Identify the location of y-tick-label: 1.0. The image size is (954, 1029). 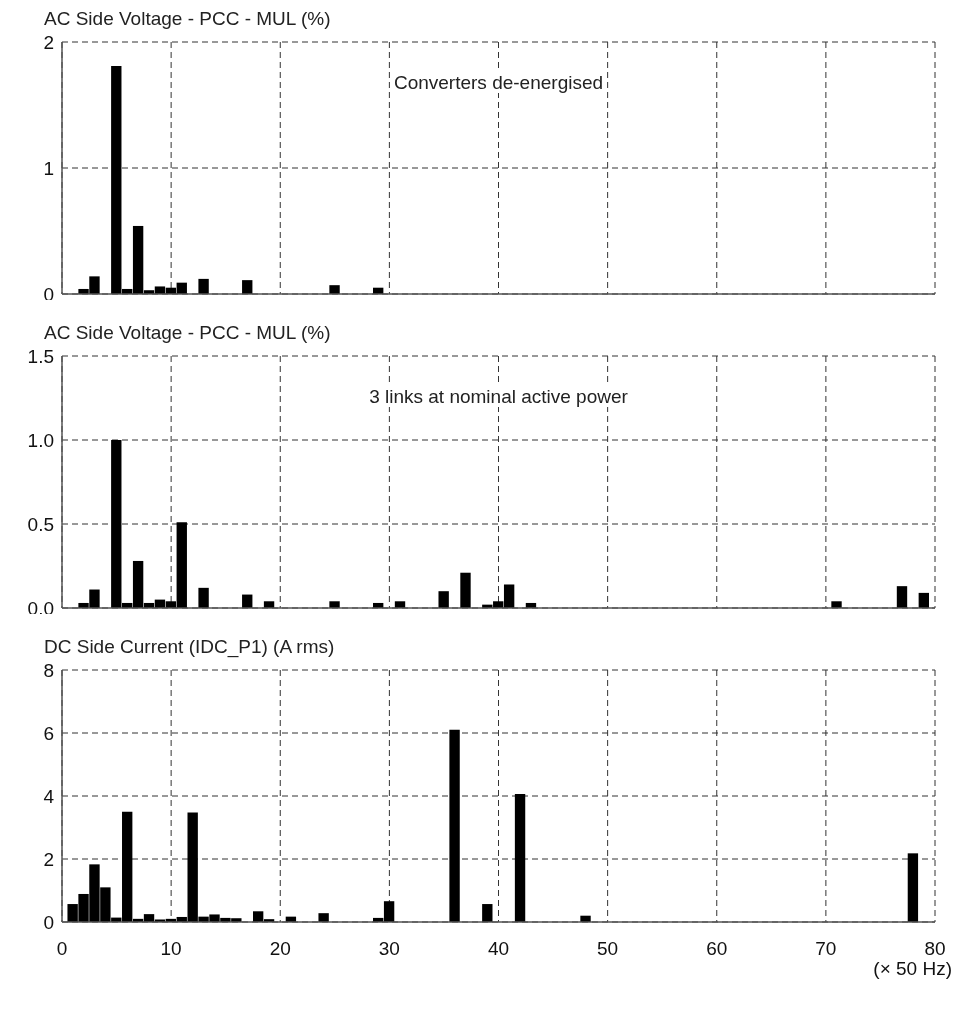
(40, 440).